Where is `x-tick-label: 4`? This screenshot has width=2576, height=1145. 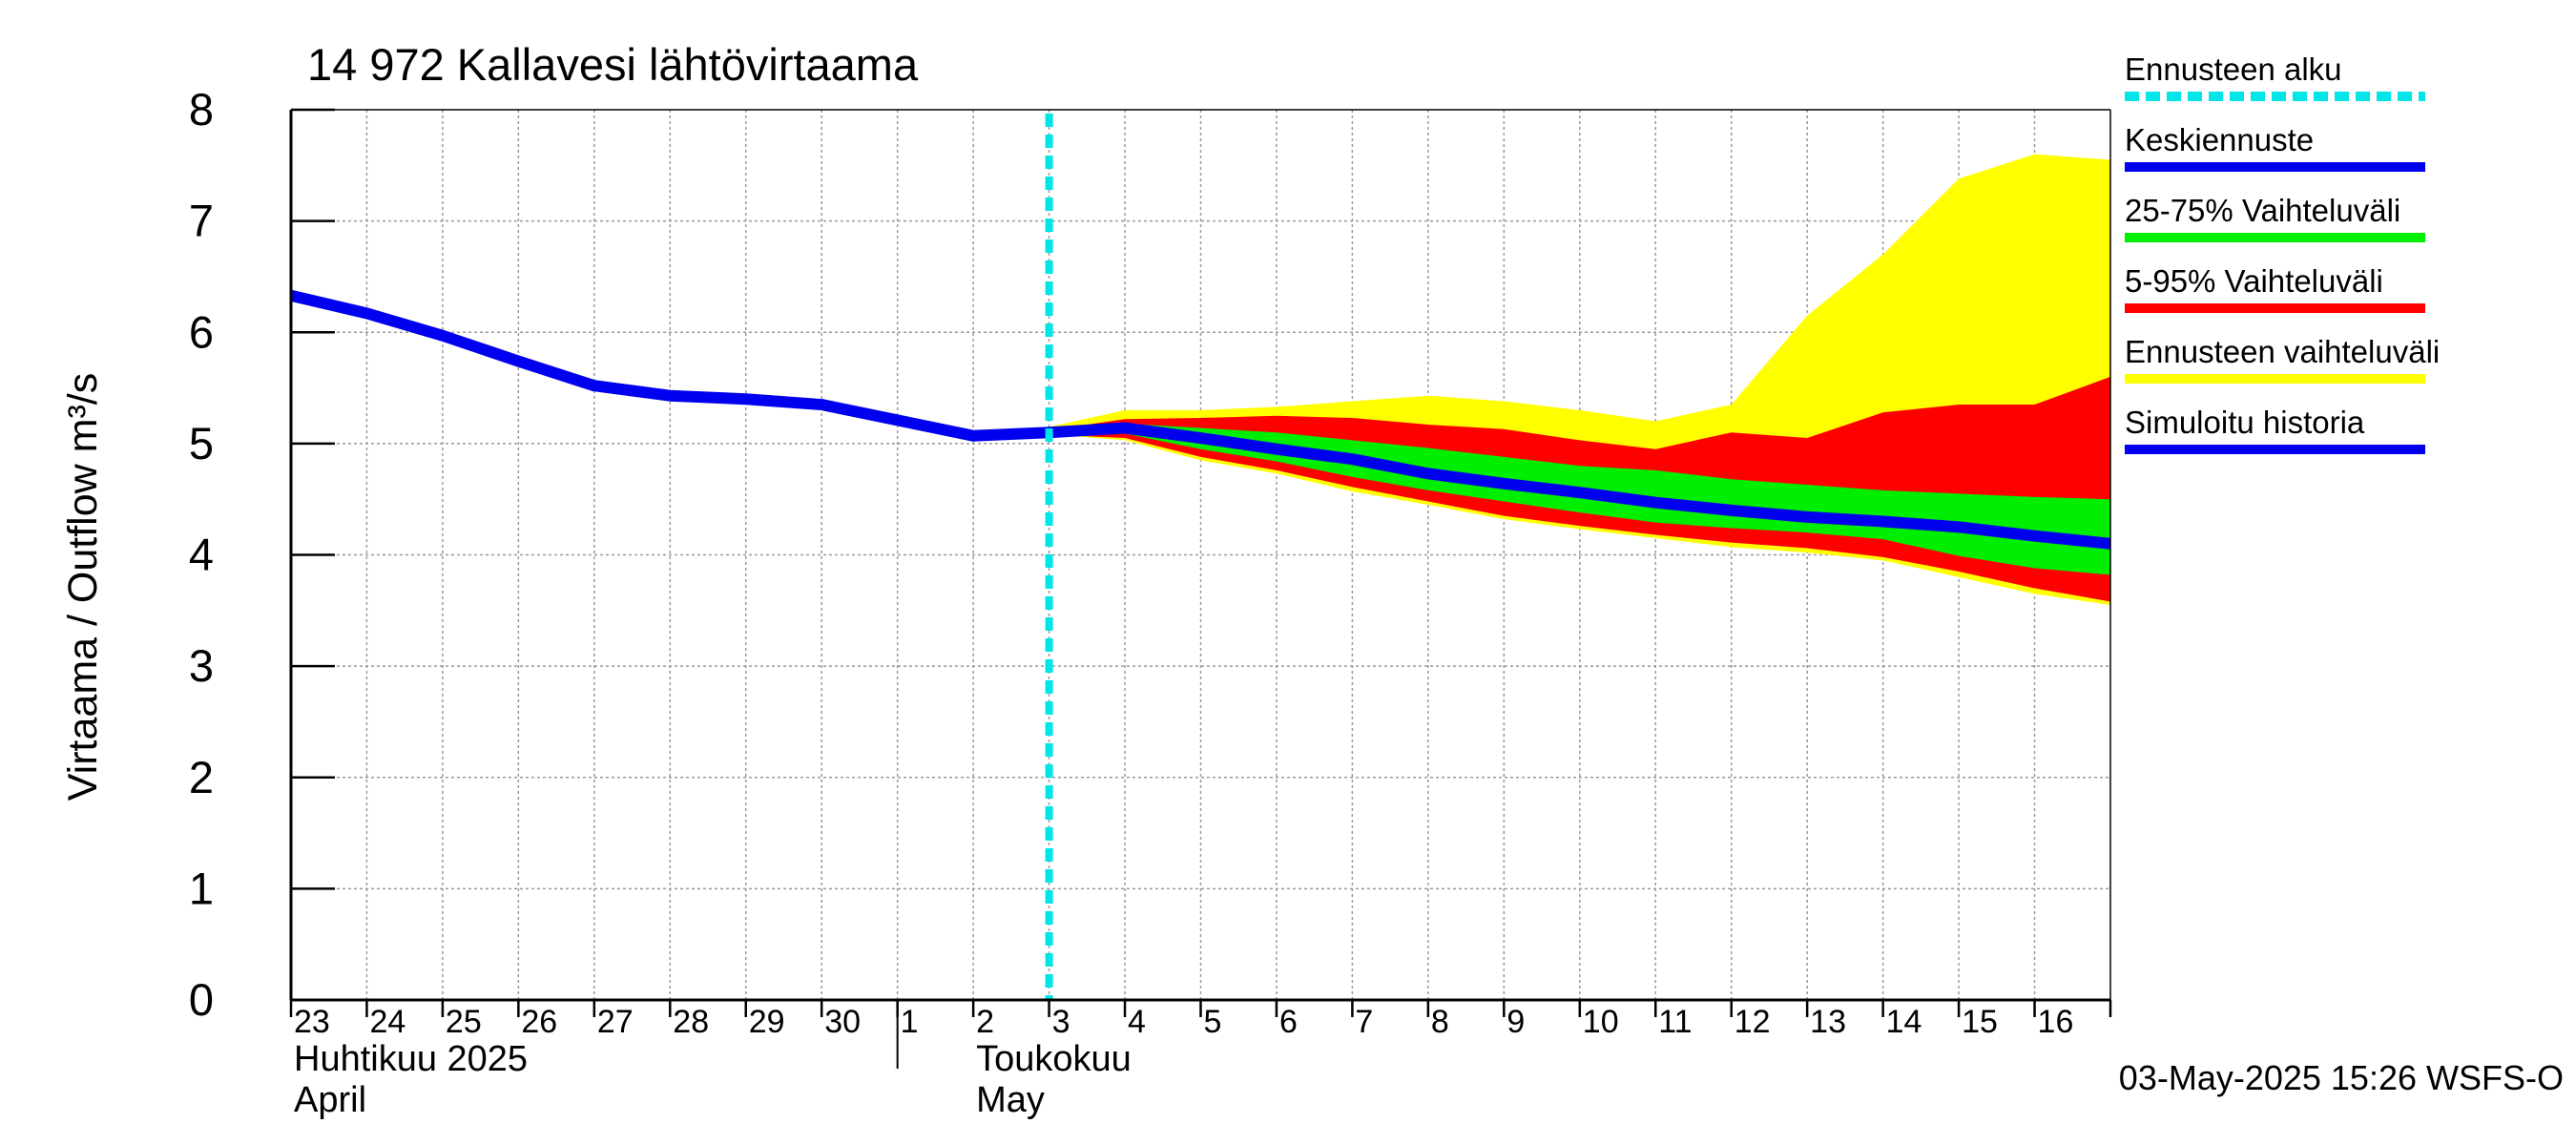 x-tick-label: 4 is located at coordinates (1137, 1022).